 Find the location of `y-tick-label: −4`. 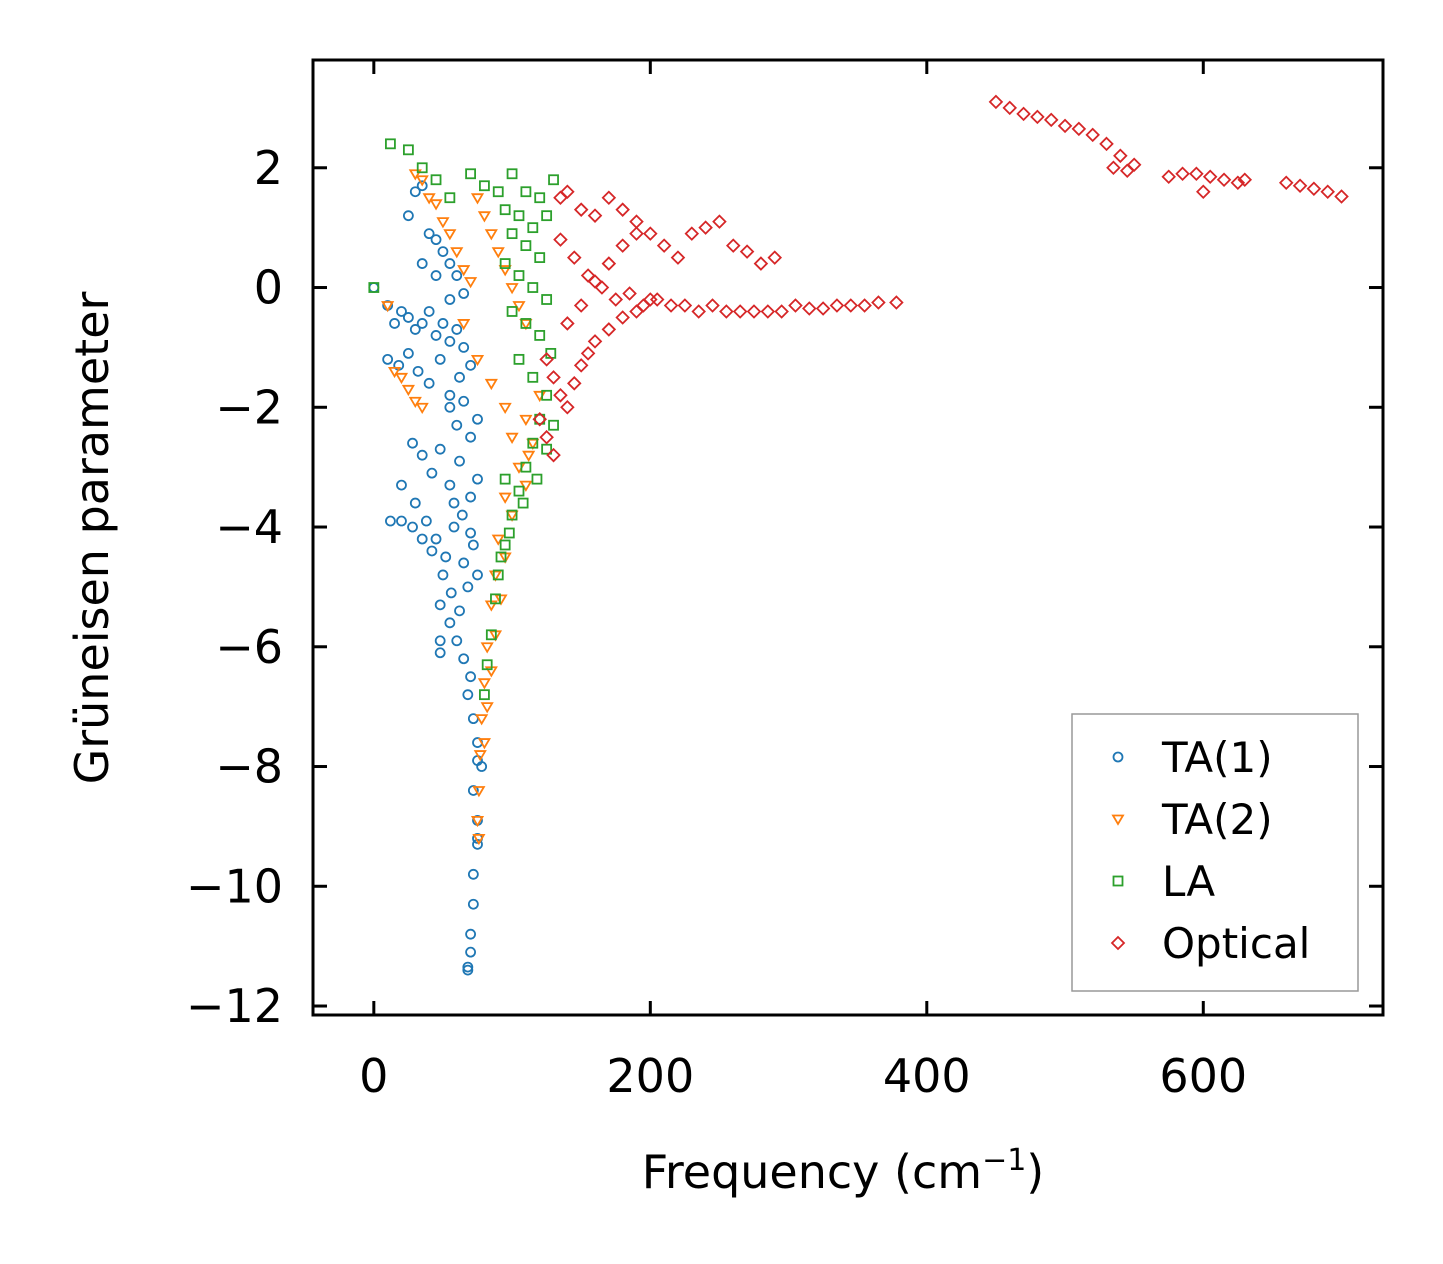

y-tick-label: −4 is located at coordinates (249, 527).